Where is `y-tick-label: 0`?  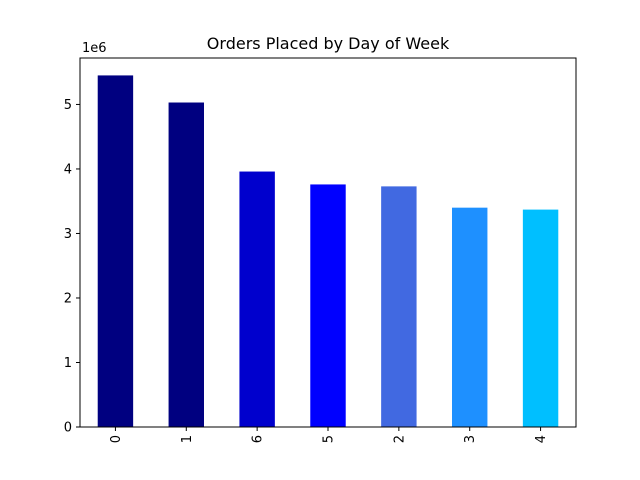 y-tick-label: 0 is located at coordinates (68, 428).